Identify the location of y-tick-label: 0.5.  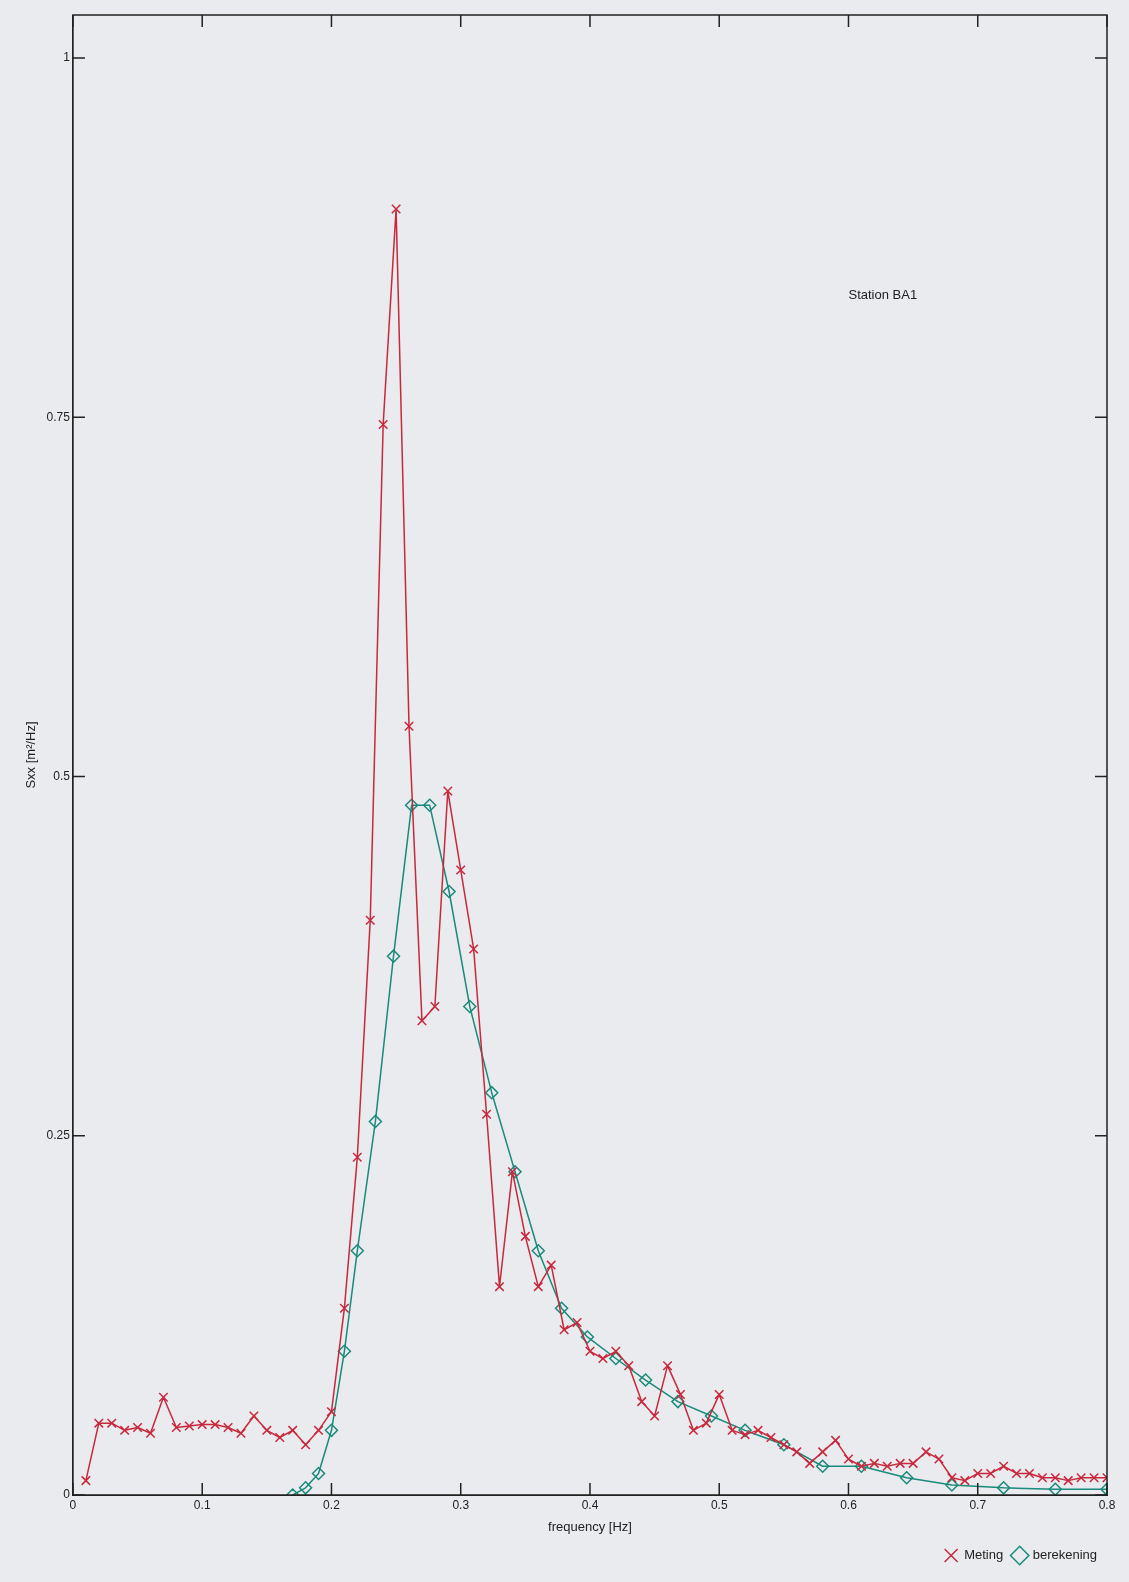
(62, 775).